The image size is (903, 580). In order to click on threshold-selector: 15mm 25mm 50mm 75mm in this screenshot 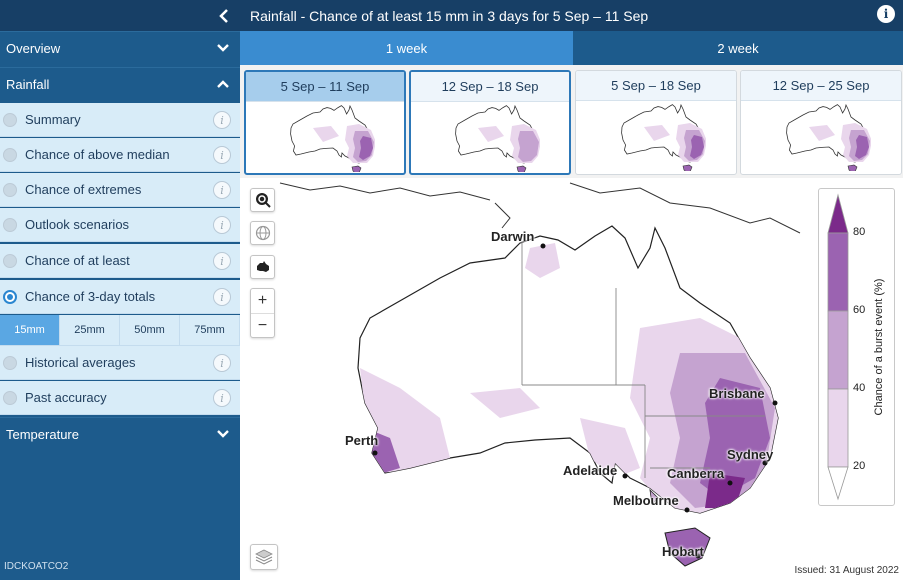, I will do `click(120, 330)`.